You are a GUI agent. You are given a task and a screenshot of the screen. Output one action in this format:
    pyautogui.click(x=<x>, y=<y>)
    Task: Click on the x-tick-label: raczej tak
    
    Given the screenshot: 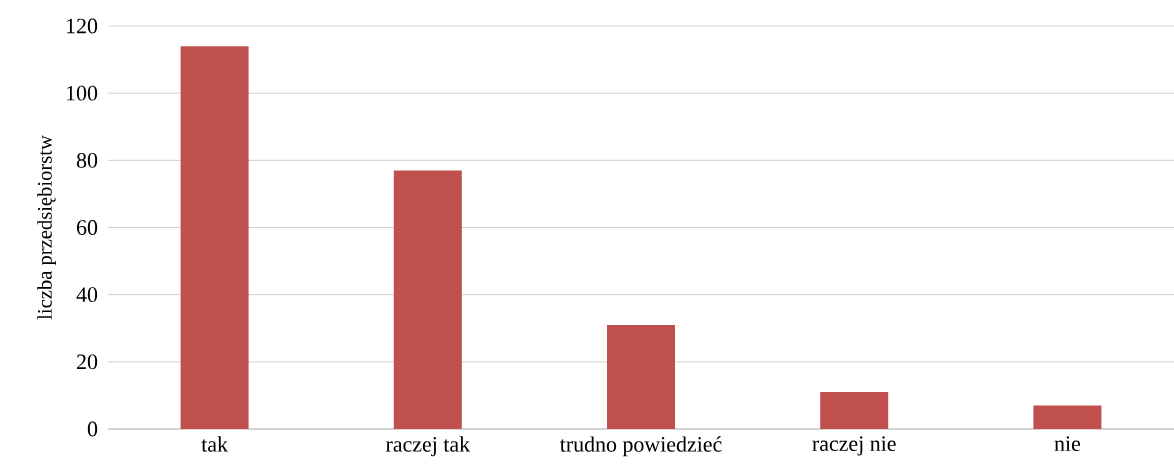 What is the action you would take?
    pyautogui.click(x=428, y=446)
    